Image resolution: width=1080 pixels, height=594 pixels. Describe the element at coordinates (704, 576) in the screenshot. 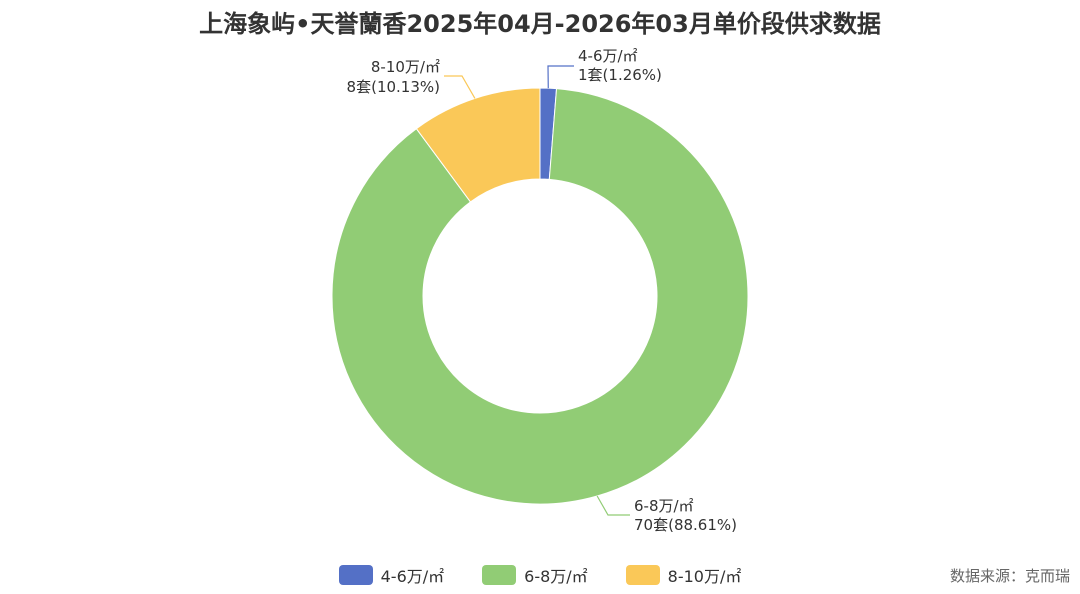

I see `legend-label-8-10: 8-10万/㎡` at that location.